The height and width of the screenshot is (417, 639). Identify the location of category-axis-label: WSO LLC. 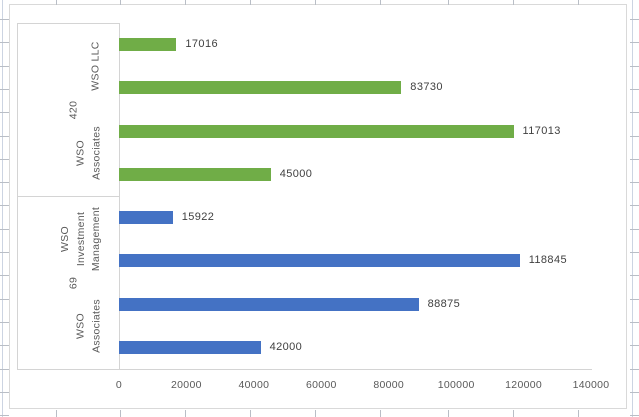
(97, 66).